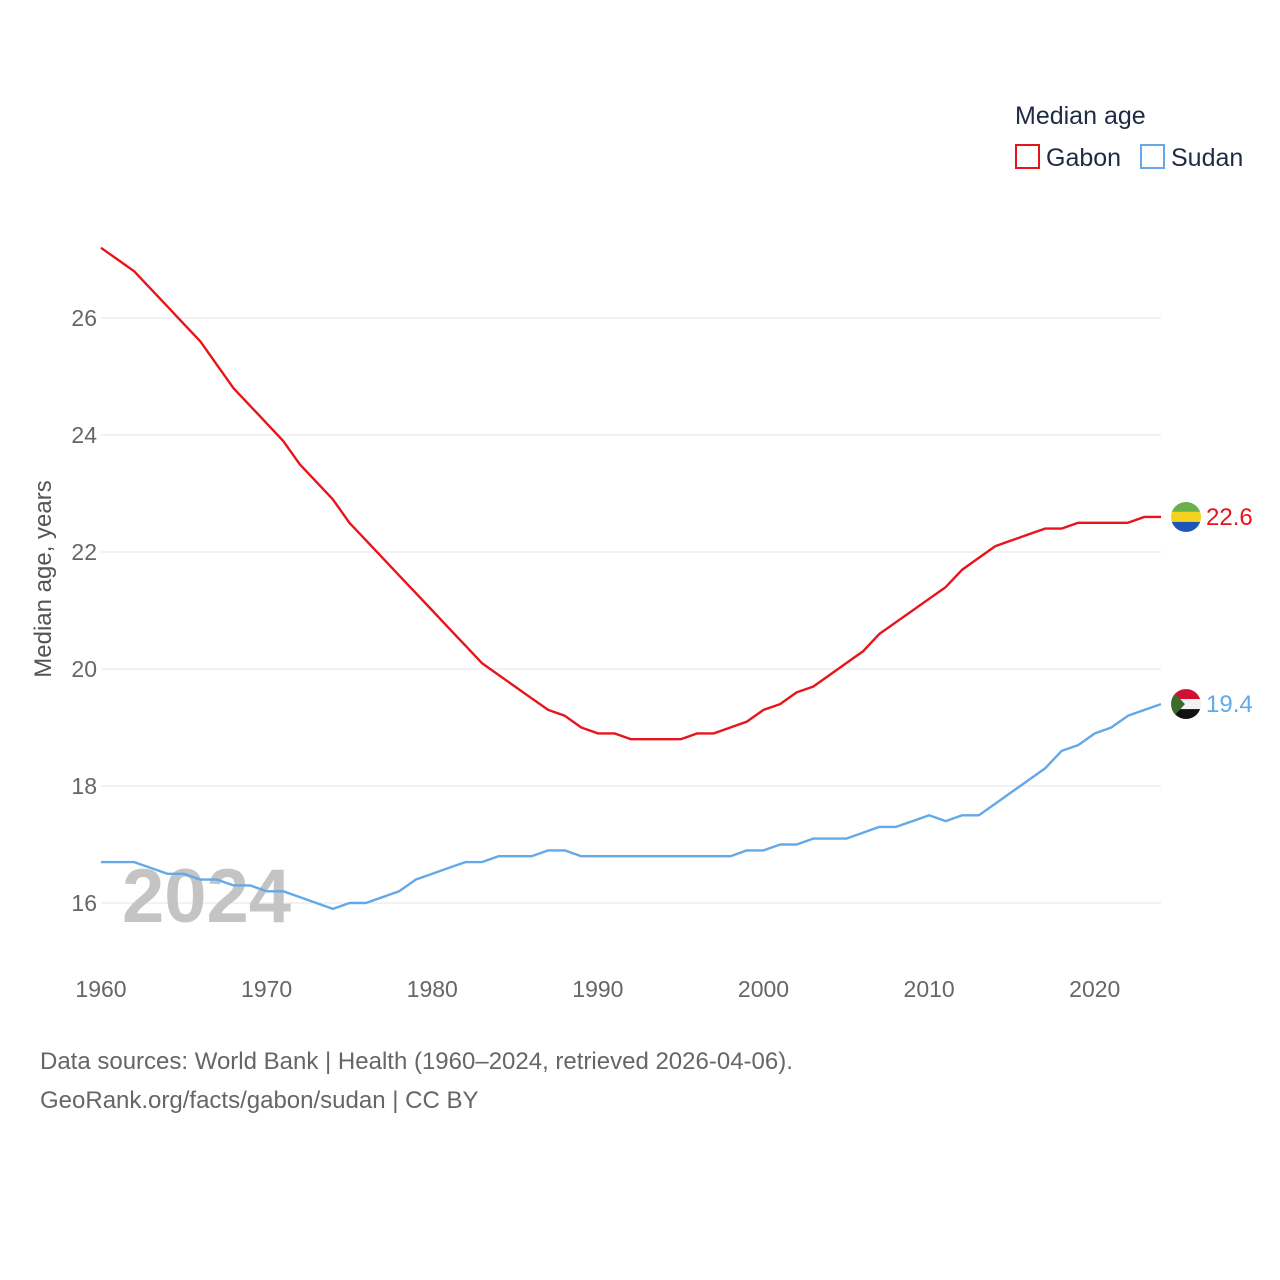 This screenshot has width=1280, height=1280. I want to click on legend-title: Median age, so click(1080, 116).